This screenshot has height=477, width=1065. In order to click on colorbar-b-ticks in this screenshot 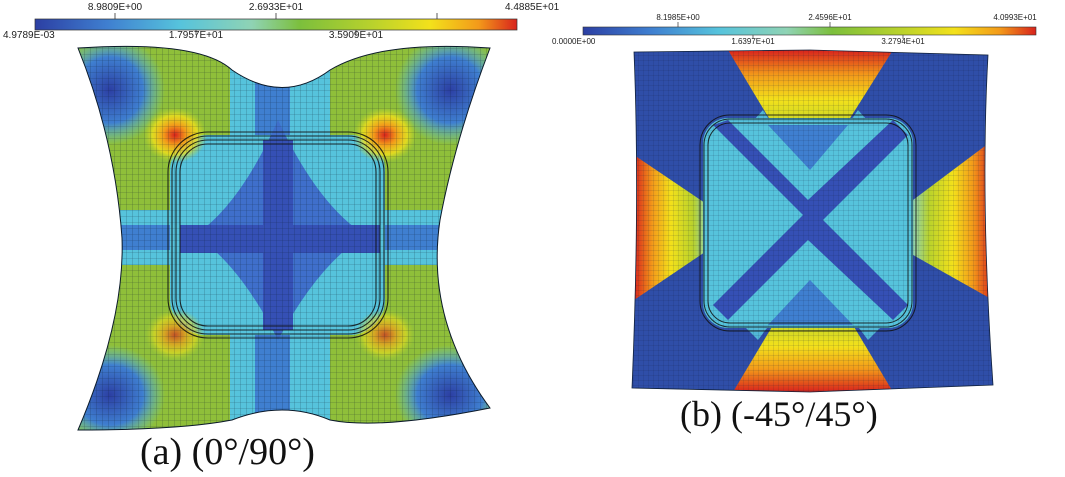, I will do `click(790, 30)`.